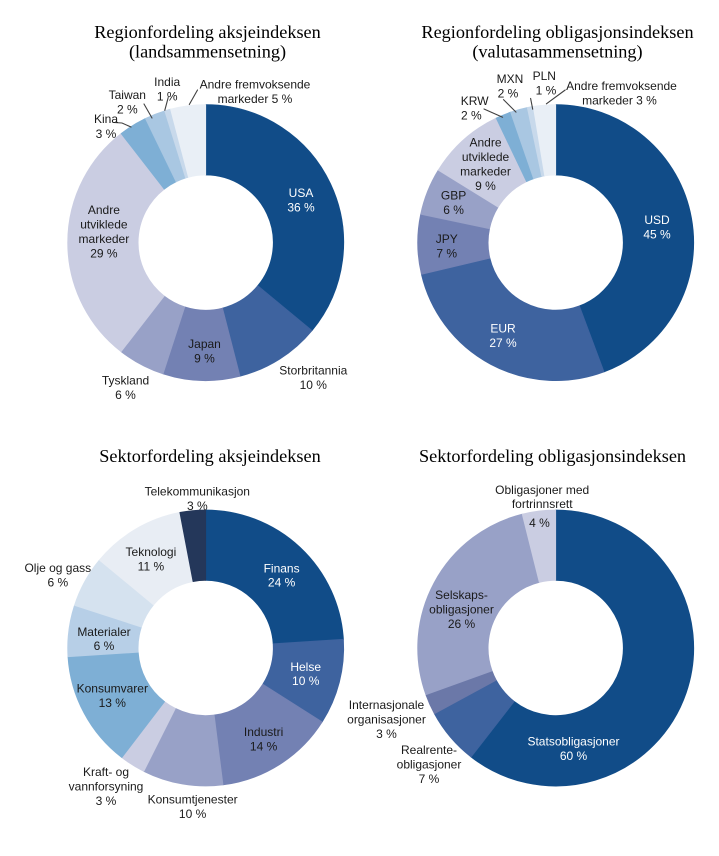  I want to click on svg-text: Finans, so click(282, 568).